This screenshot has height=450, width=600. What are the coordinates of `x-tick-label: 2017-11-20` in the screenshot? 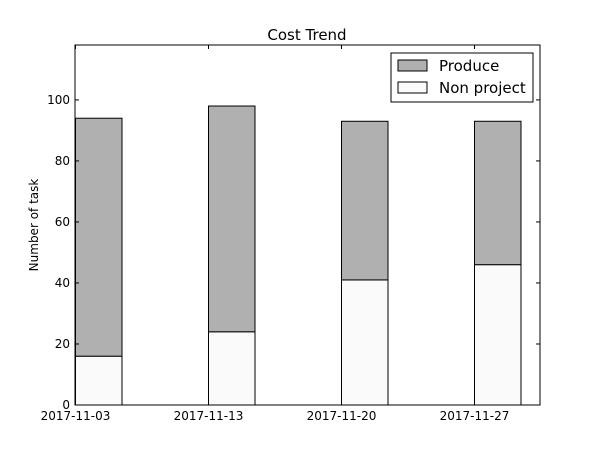 It's located at (342, 416).